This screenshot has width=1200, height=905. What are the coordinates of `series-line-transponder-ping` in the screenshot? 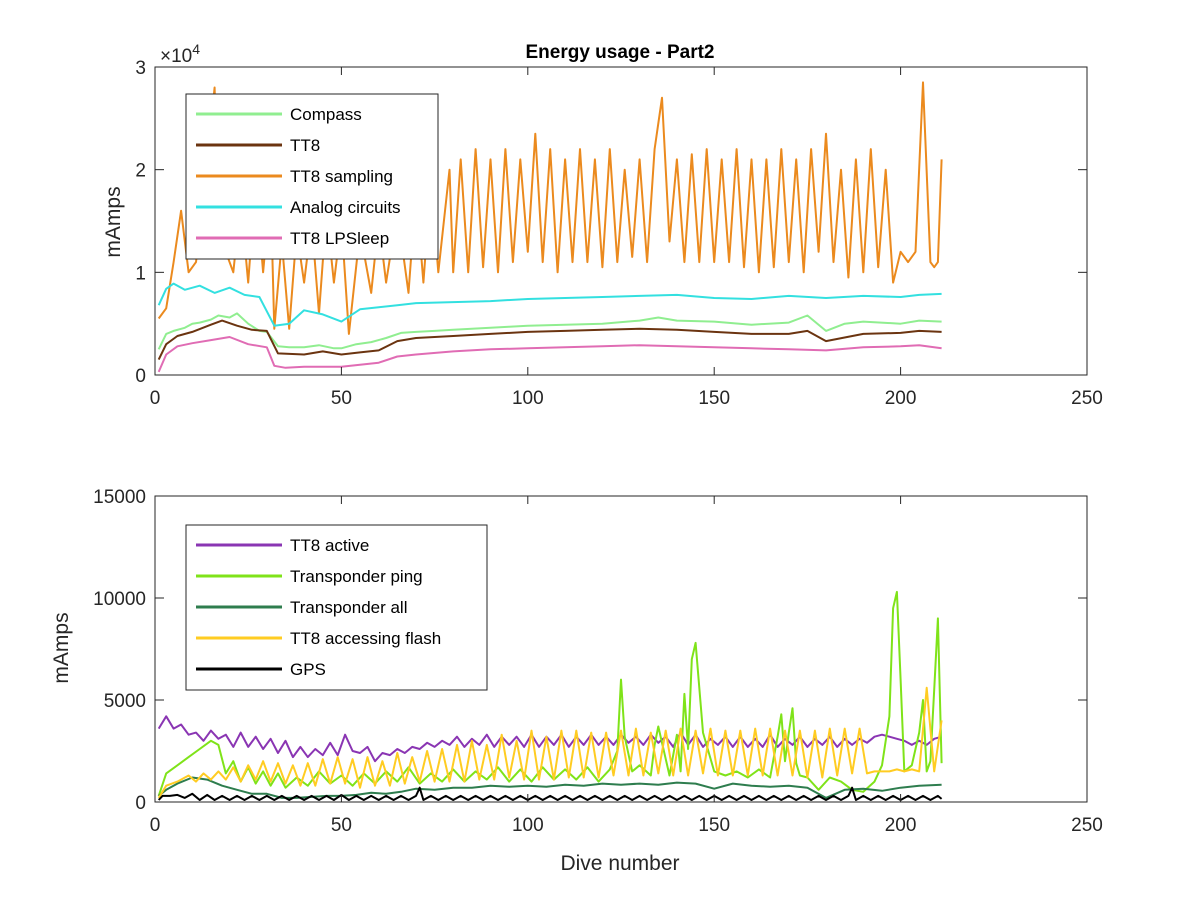 It's located at (550, 693).